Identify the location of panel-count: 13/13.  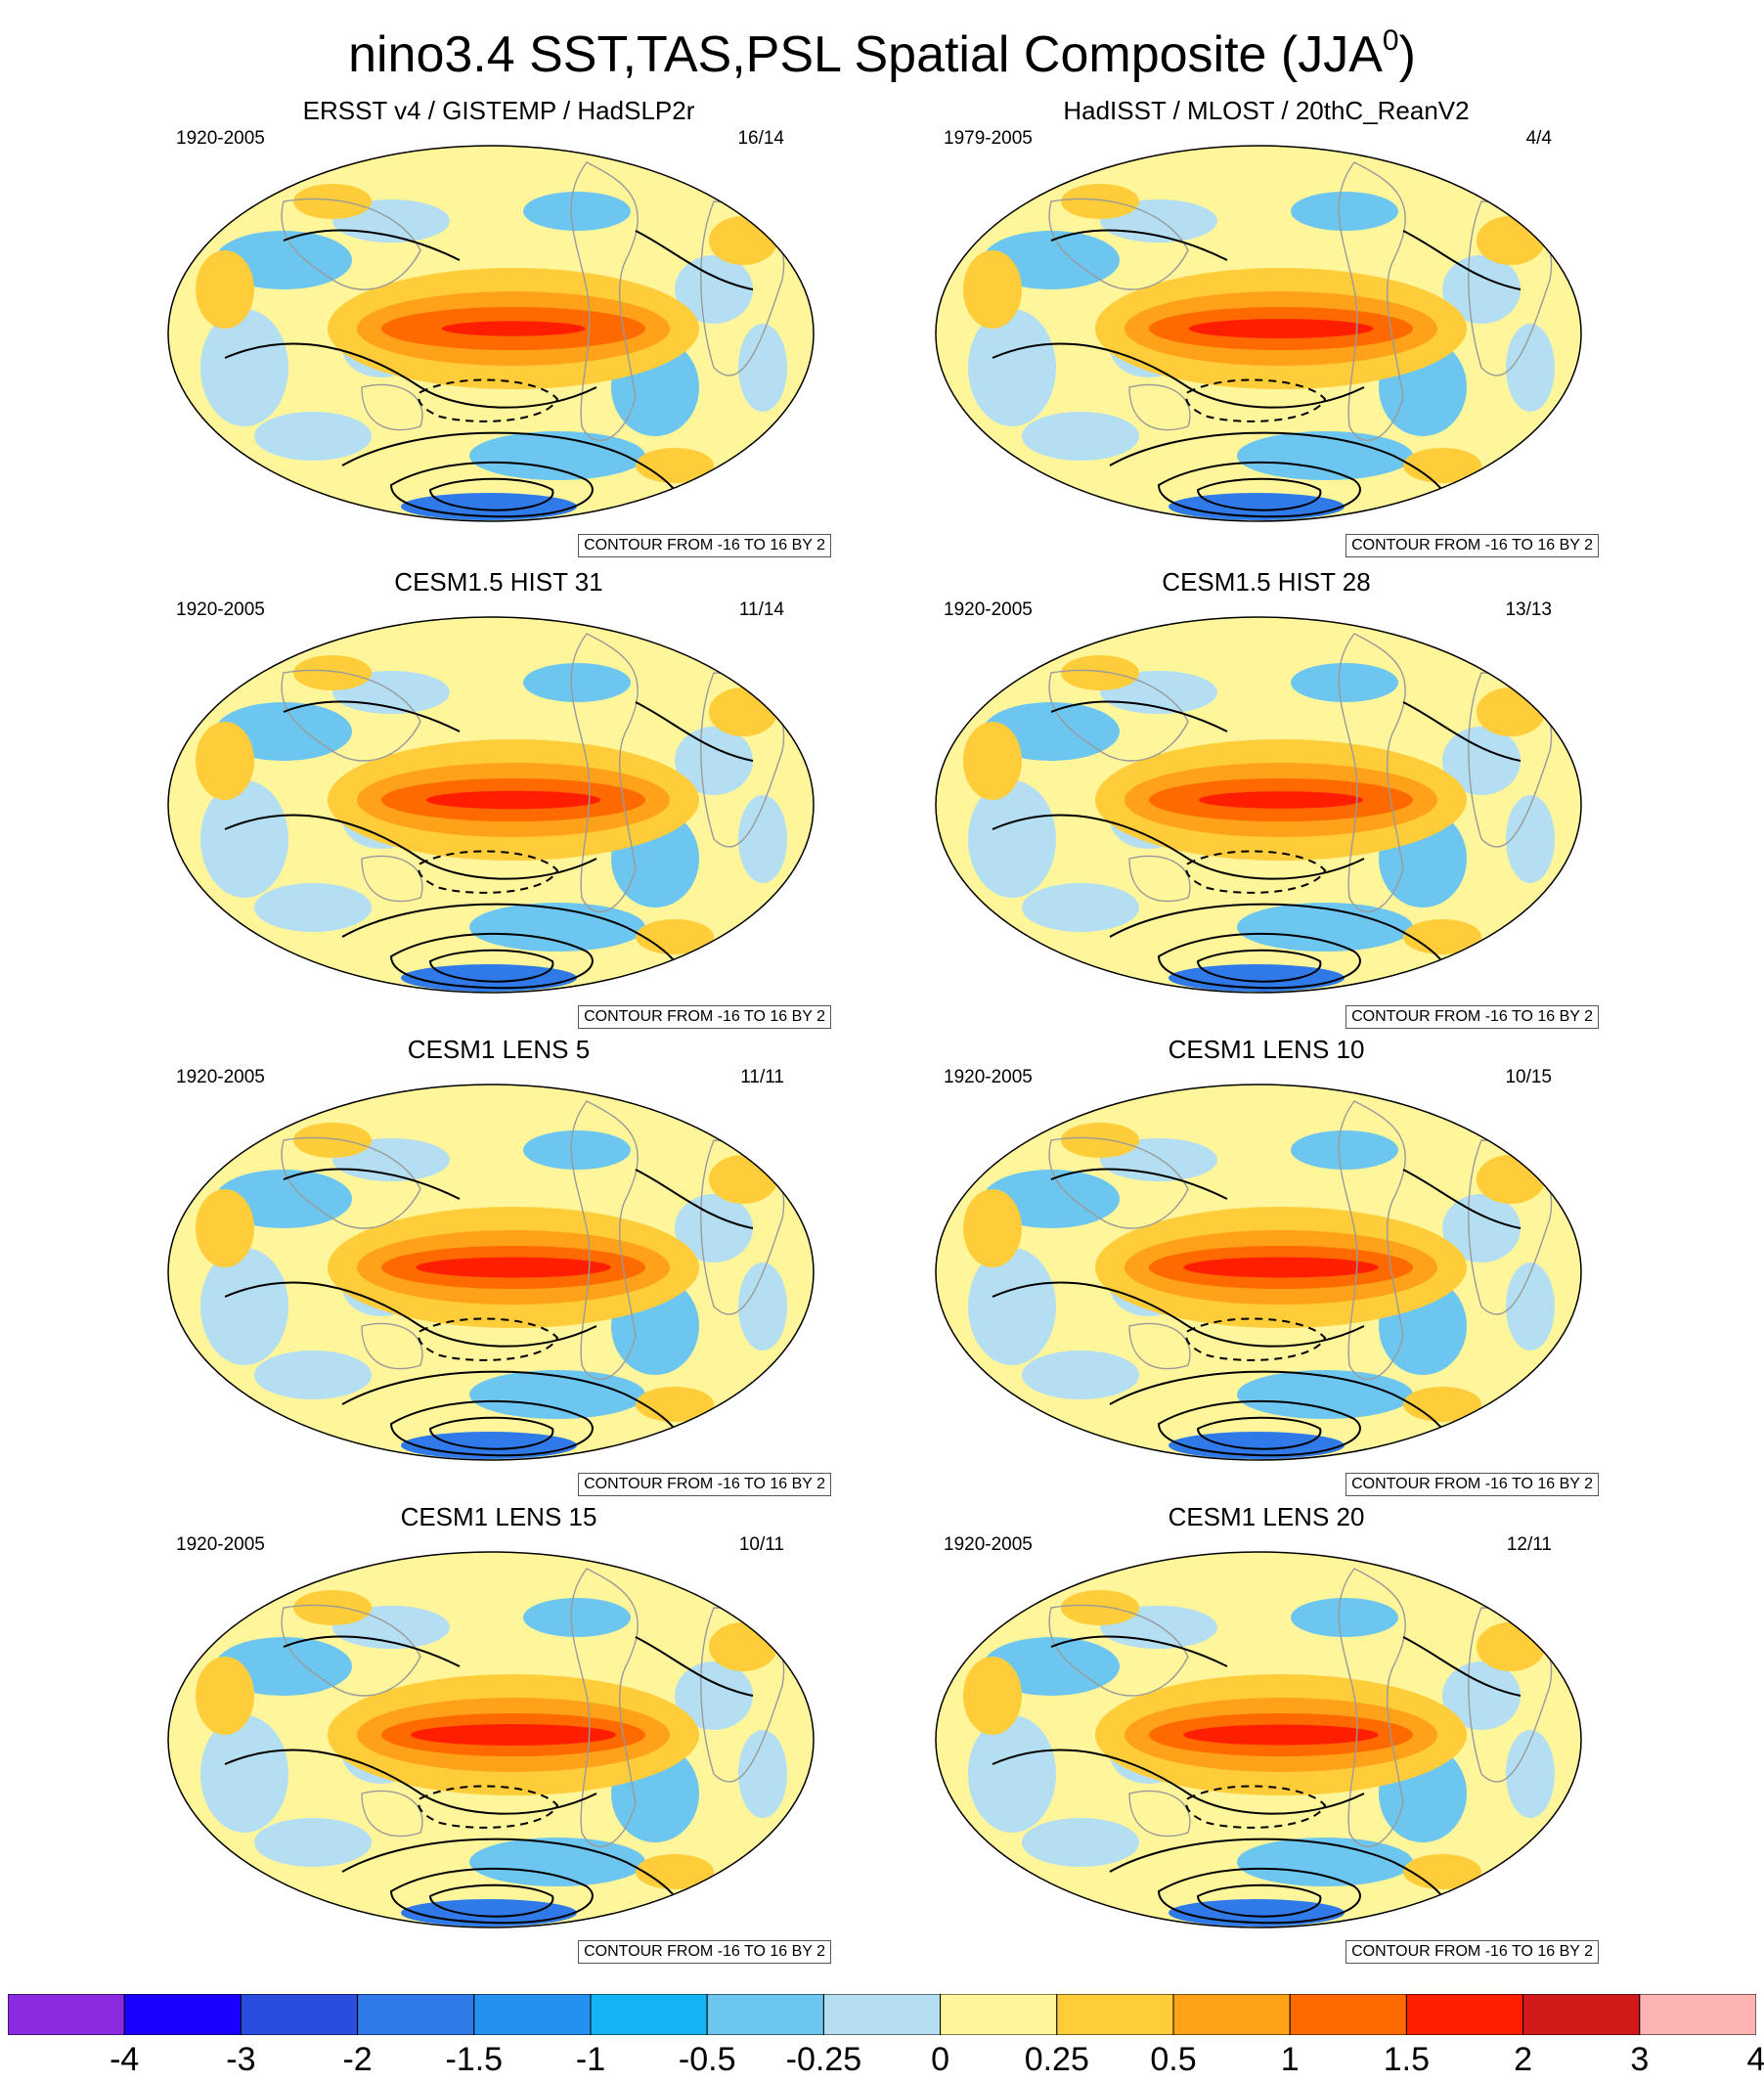
(1528, 610).